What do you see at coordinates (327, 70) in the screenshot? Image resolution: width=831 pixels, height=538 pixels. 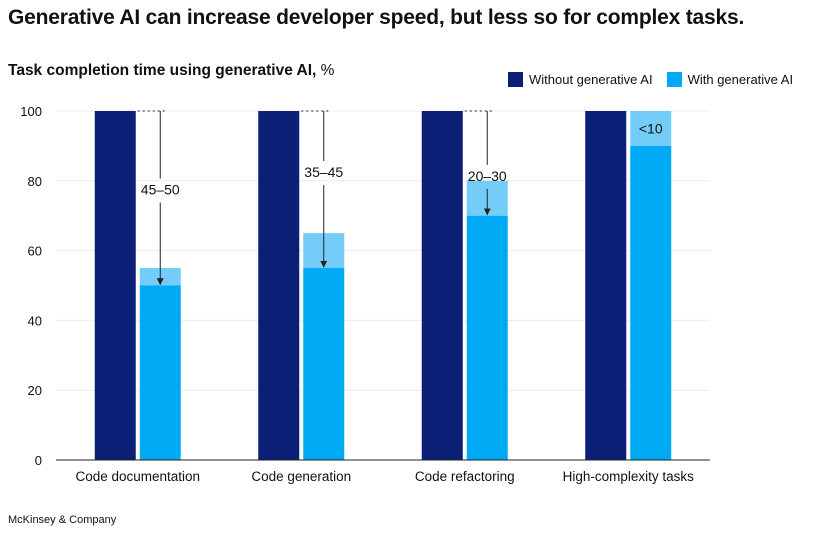 I see `chart-title-unit: %` at bounding box center [327, 70].